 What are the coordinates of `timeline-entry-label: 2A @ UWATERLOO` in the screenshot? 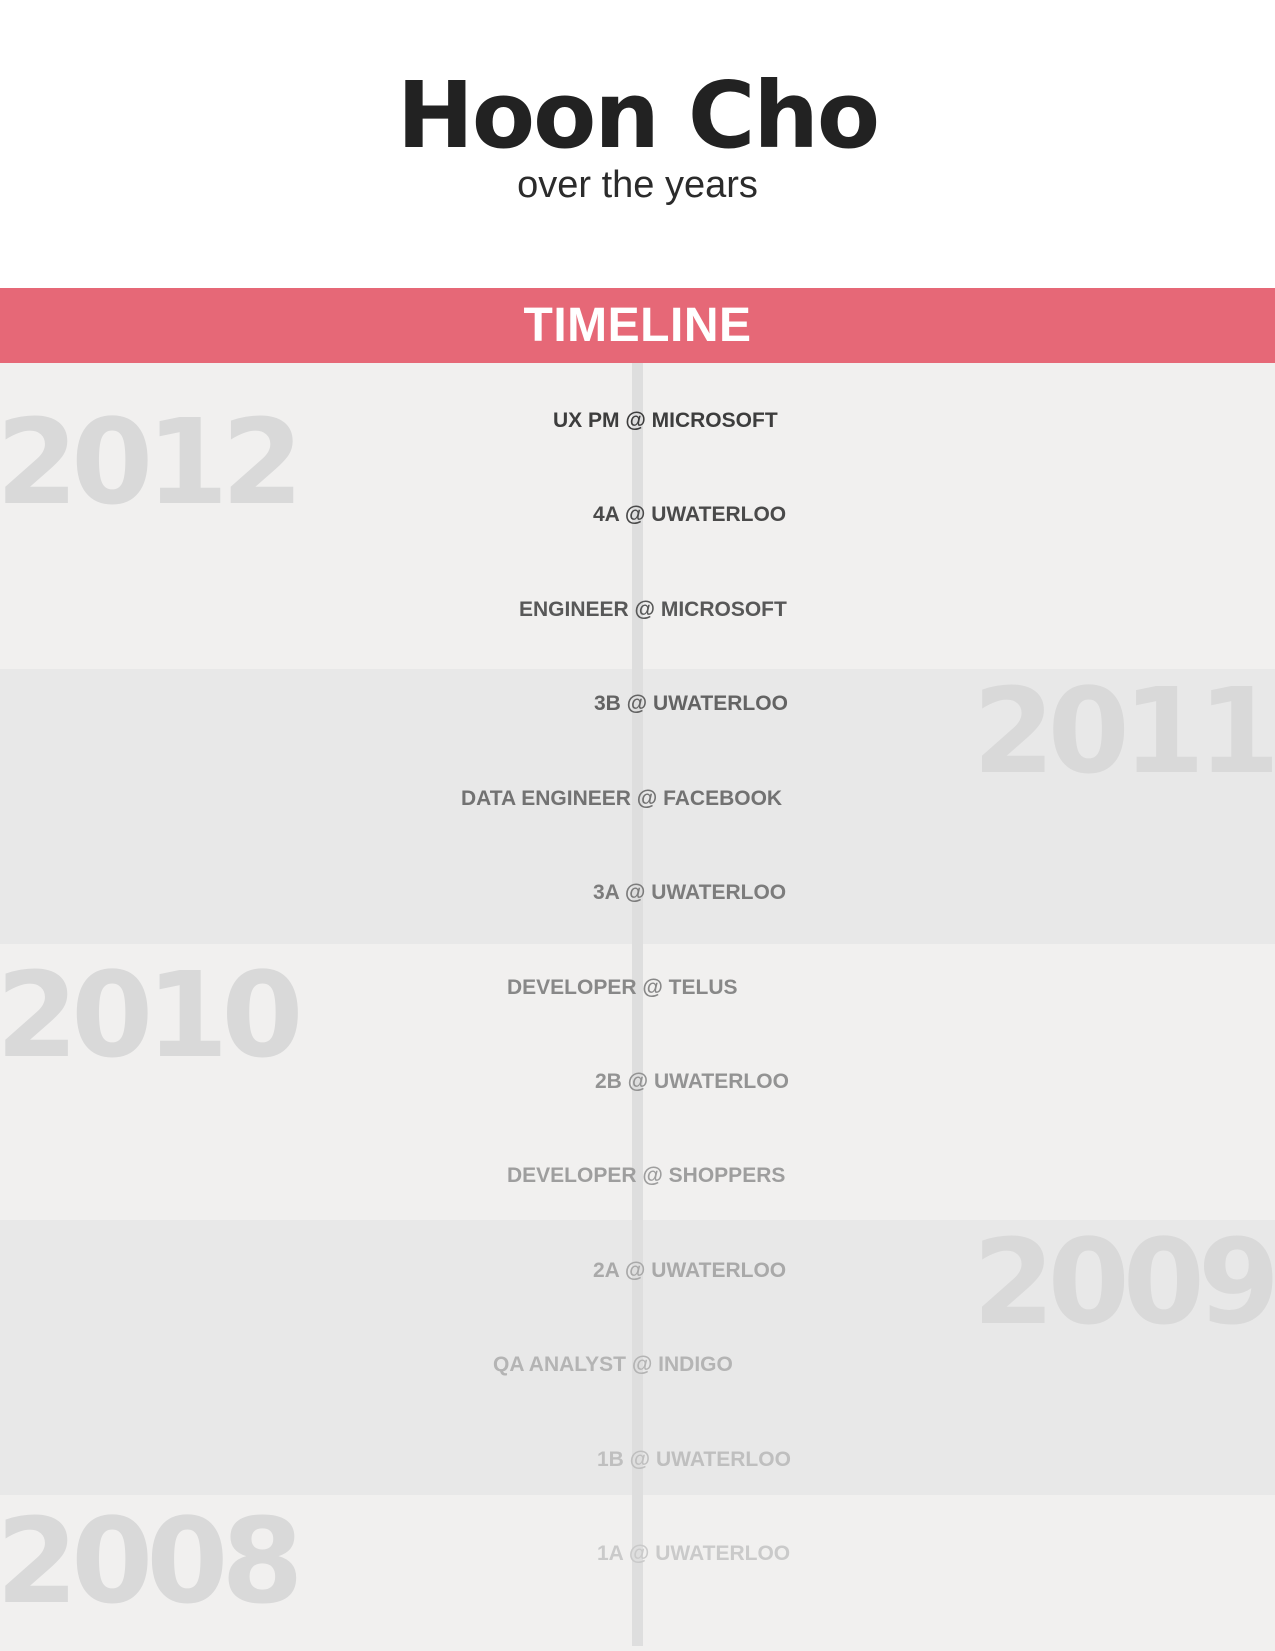 It's located at (690, 1270).